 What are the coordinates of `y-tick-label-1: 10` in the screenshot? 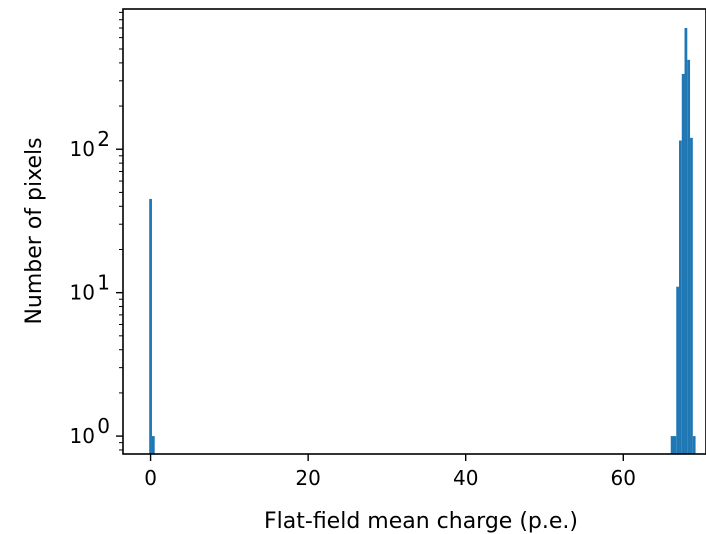 It's located at (82, 293).